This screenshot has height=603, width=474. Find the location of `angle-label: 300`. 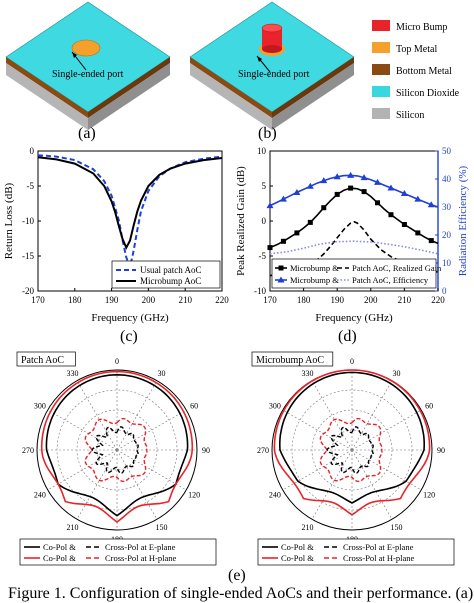

angle-label: 300 is located at coordinates (40, 406).